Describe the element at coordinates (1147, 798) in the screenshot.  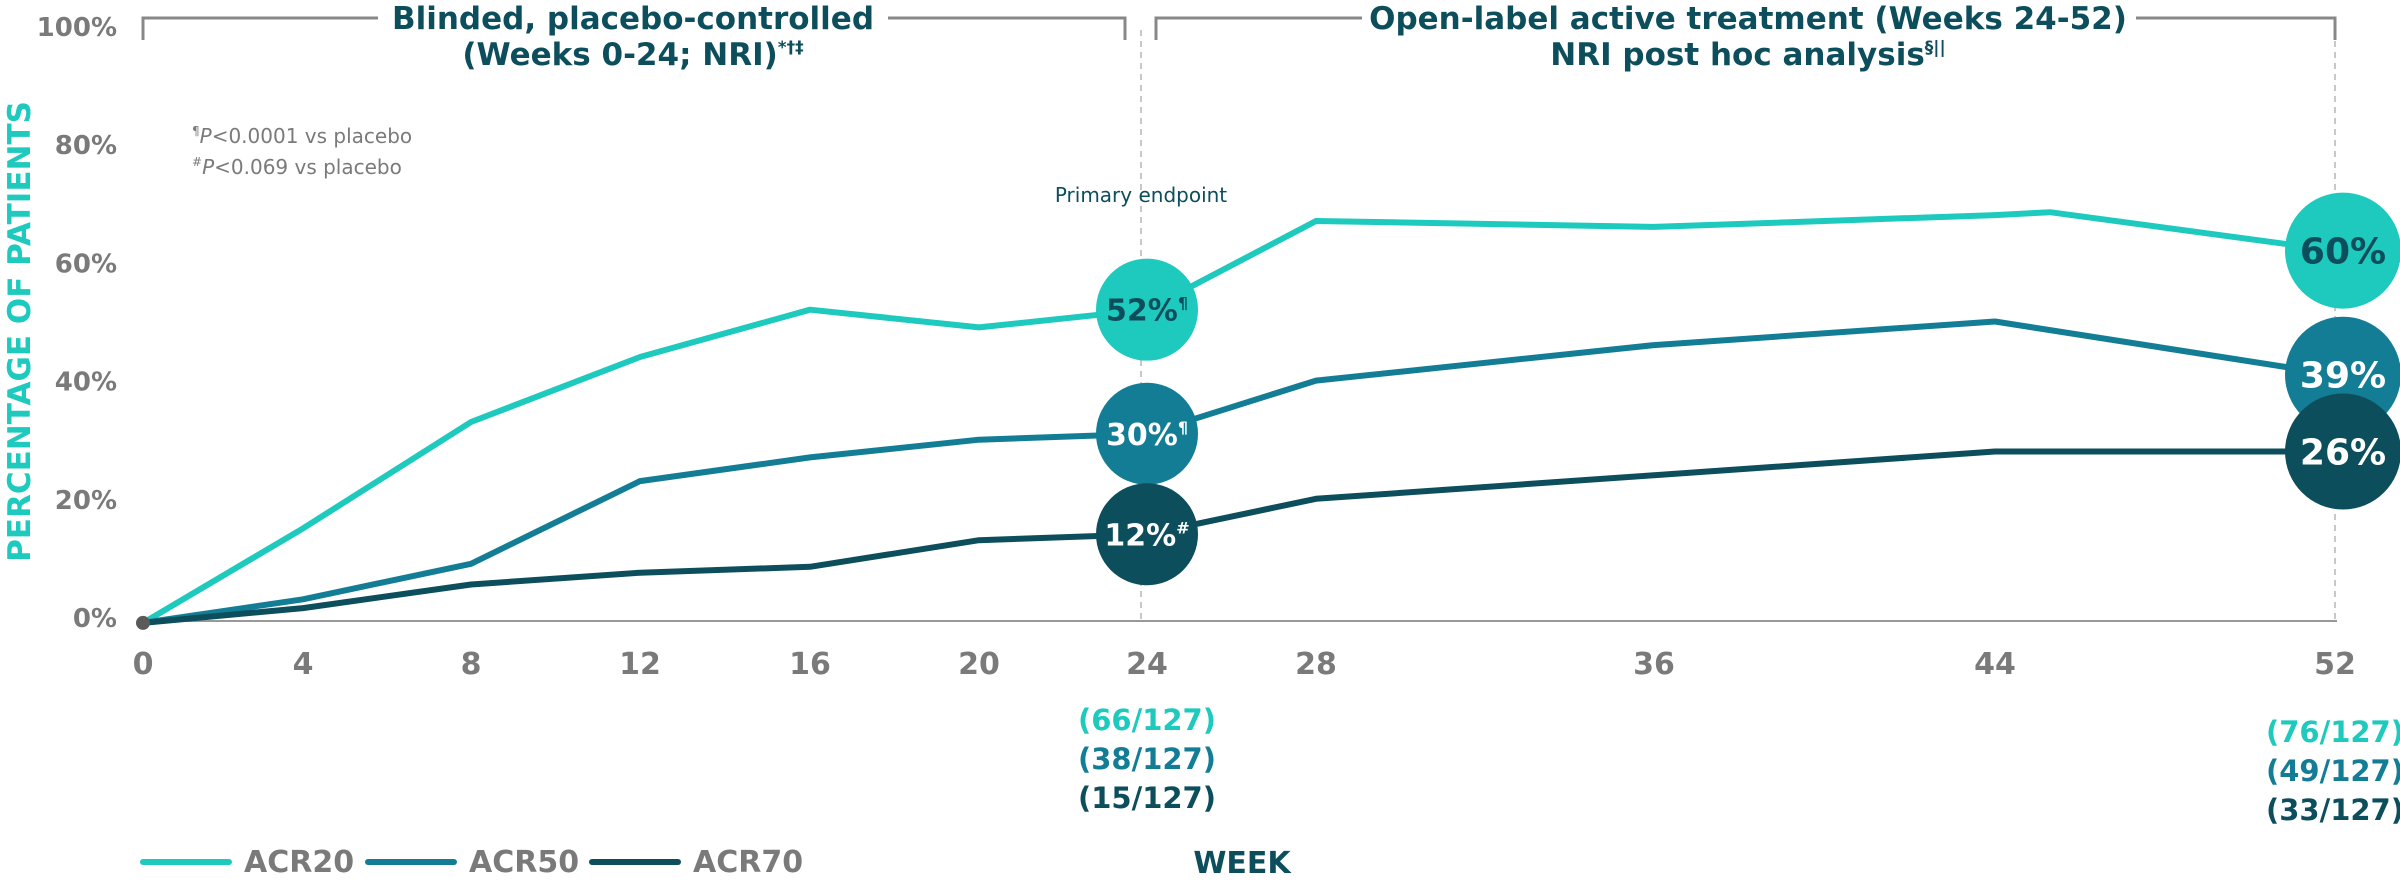
I see `count-label: (15/127)` at that location.